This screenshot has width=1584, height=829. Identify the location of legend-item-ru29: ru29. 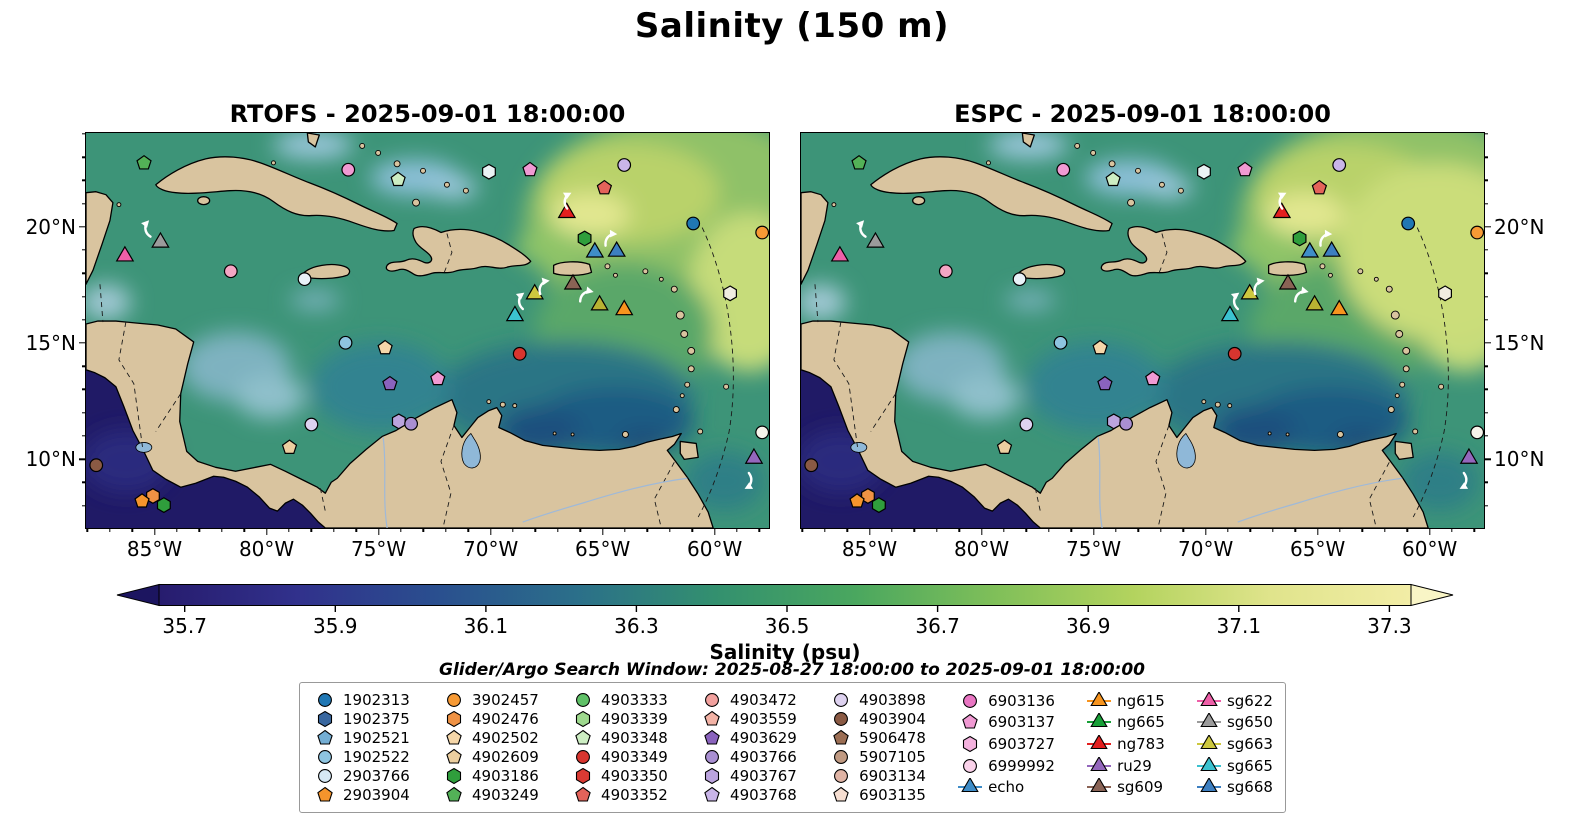
(1125, 766).